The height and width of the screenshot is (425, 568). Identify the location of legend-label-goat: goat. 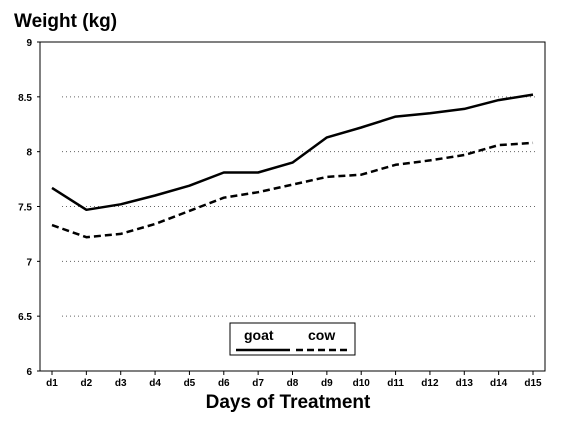
(259, 335).